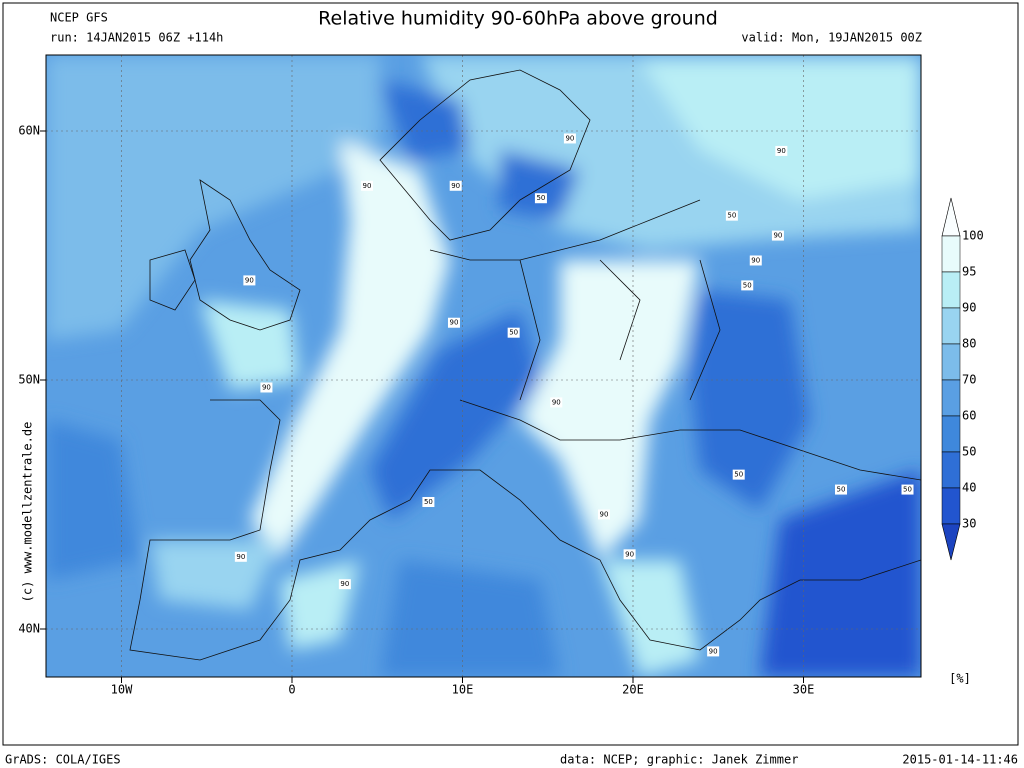 The width and height of the screenshot is (1024, 768). I want to click on colorbar-label: 50, so click(969, 452).